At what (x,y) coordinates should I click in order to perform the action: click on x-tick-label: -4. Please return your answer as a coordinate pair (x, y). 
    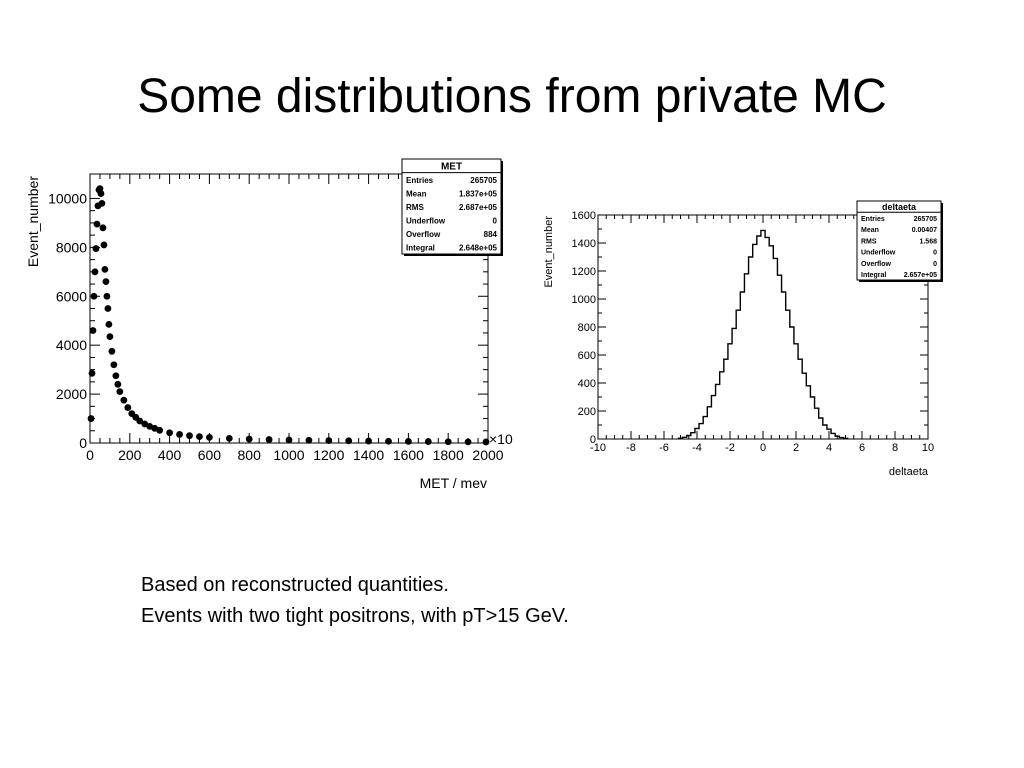
    Looking at the image, I should click on (697, 448).